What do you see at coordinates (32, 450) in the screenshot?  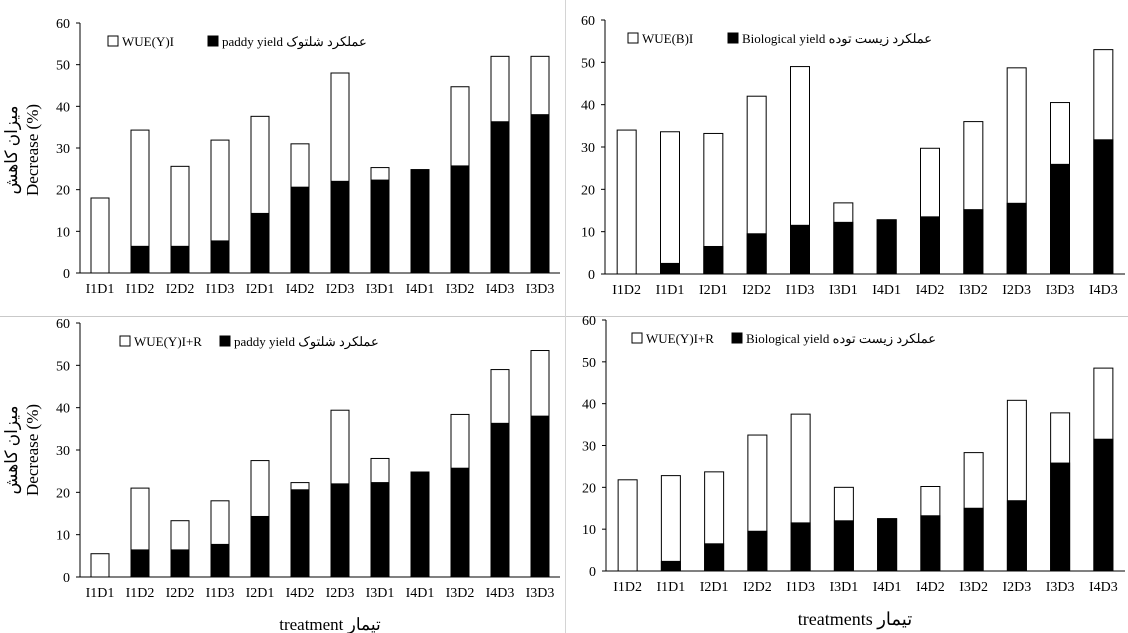 I see `y-axis-label-english-bottom: Decrease (%)` at bounding box center [32, 450].